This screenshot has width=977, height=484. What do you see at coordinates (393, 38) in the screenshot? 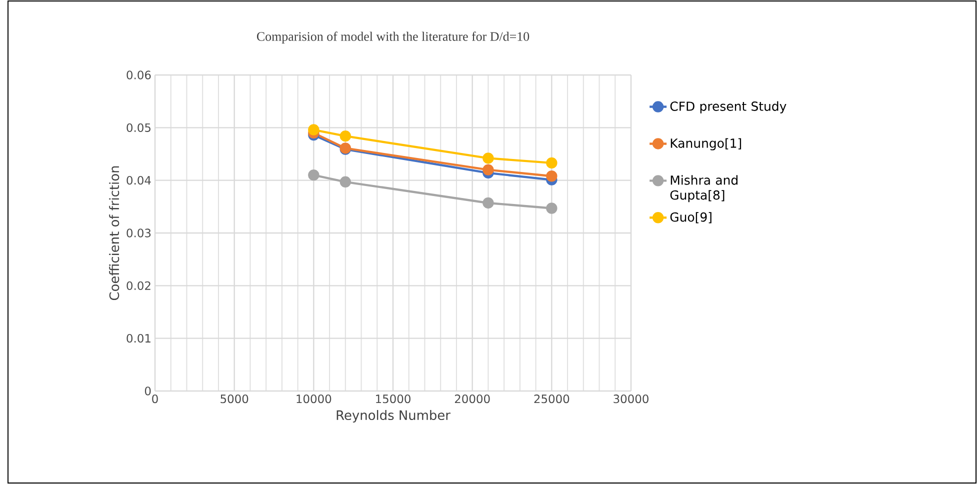
I see `chart-title: Comparision of model with the literature for D/d=10` at bounding box center [393, 38].